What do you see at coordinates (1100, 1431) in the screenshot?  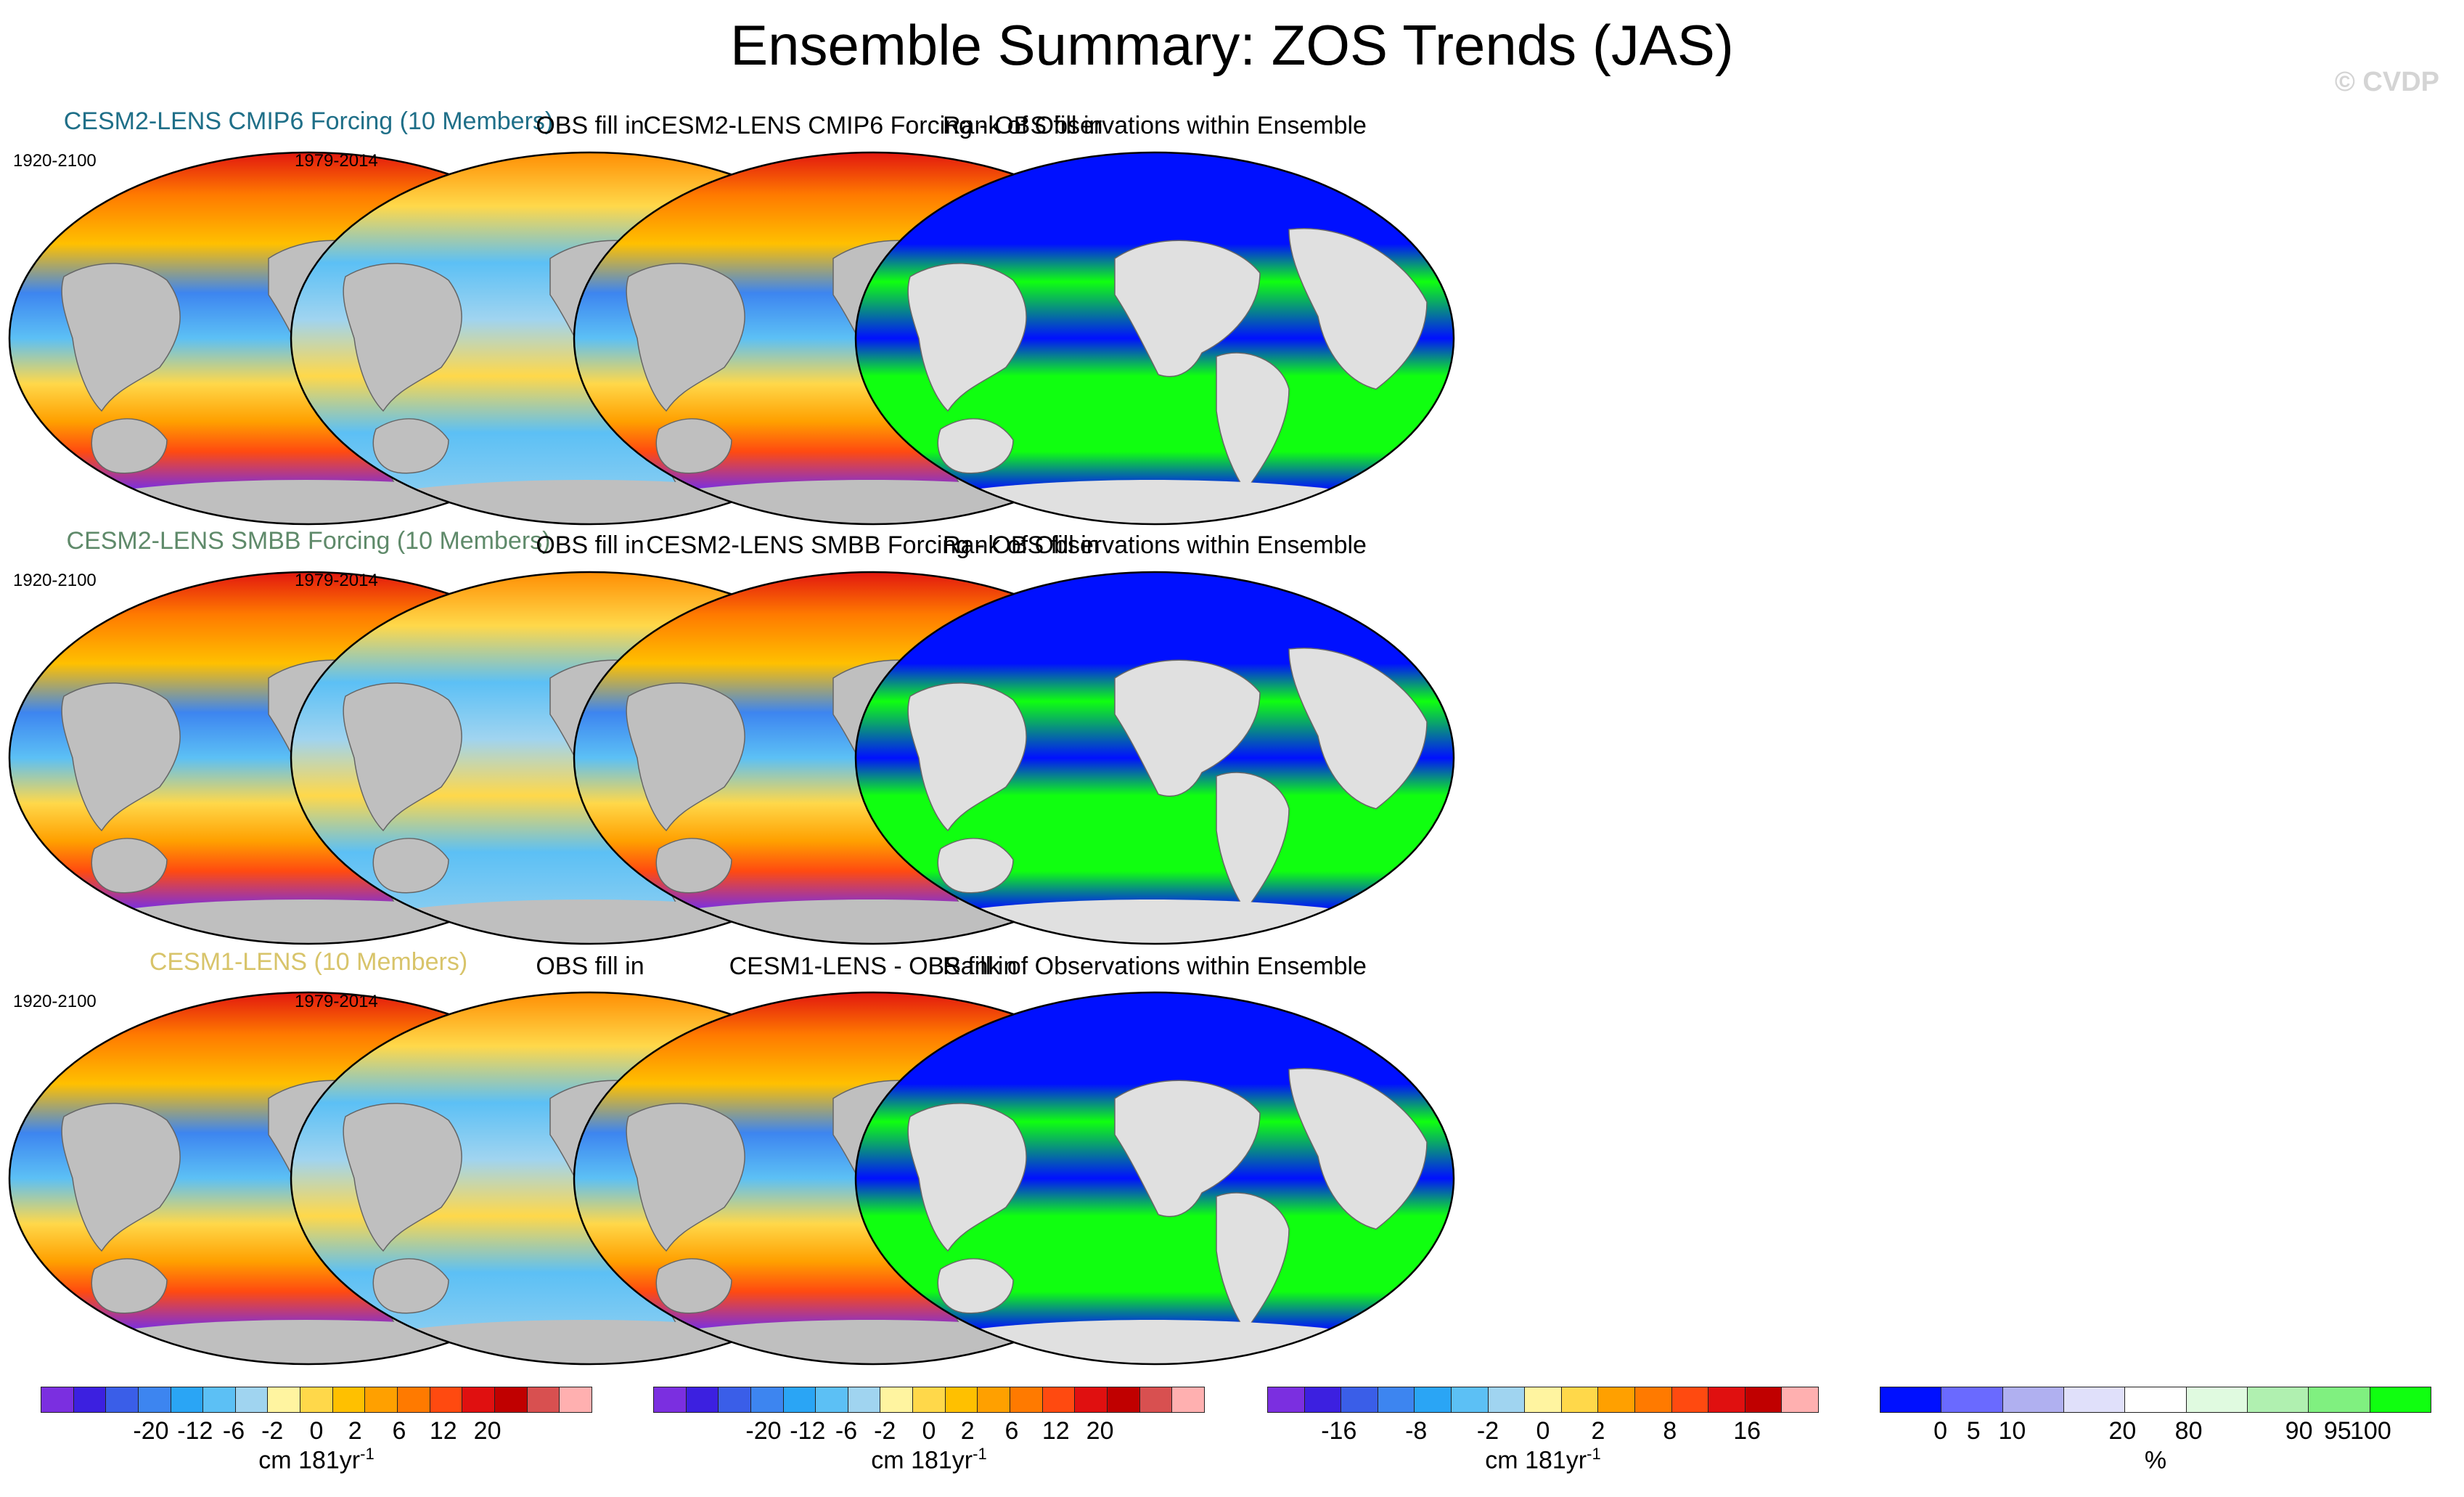 I see `colorbar-tick-label: 20` at bounding box center [1100, 1431].